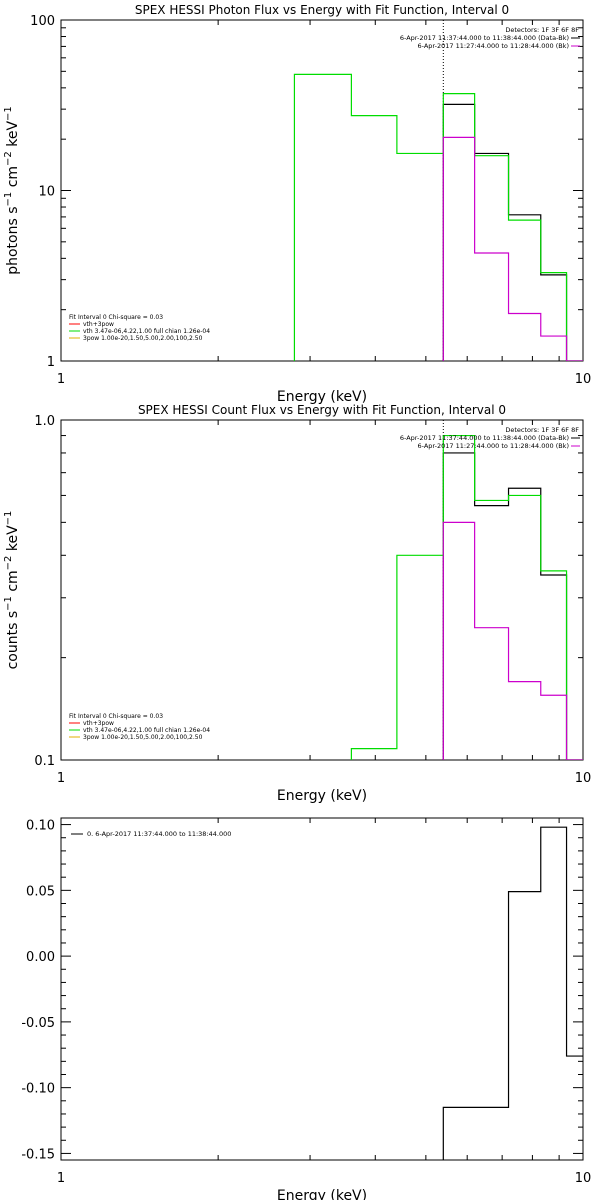 The width and height of the screenshot is (600, 1200). I want to click on y-axis-label: counts s−1 cm−2 keV−1, so click(12, 590).